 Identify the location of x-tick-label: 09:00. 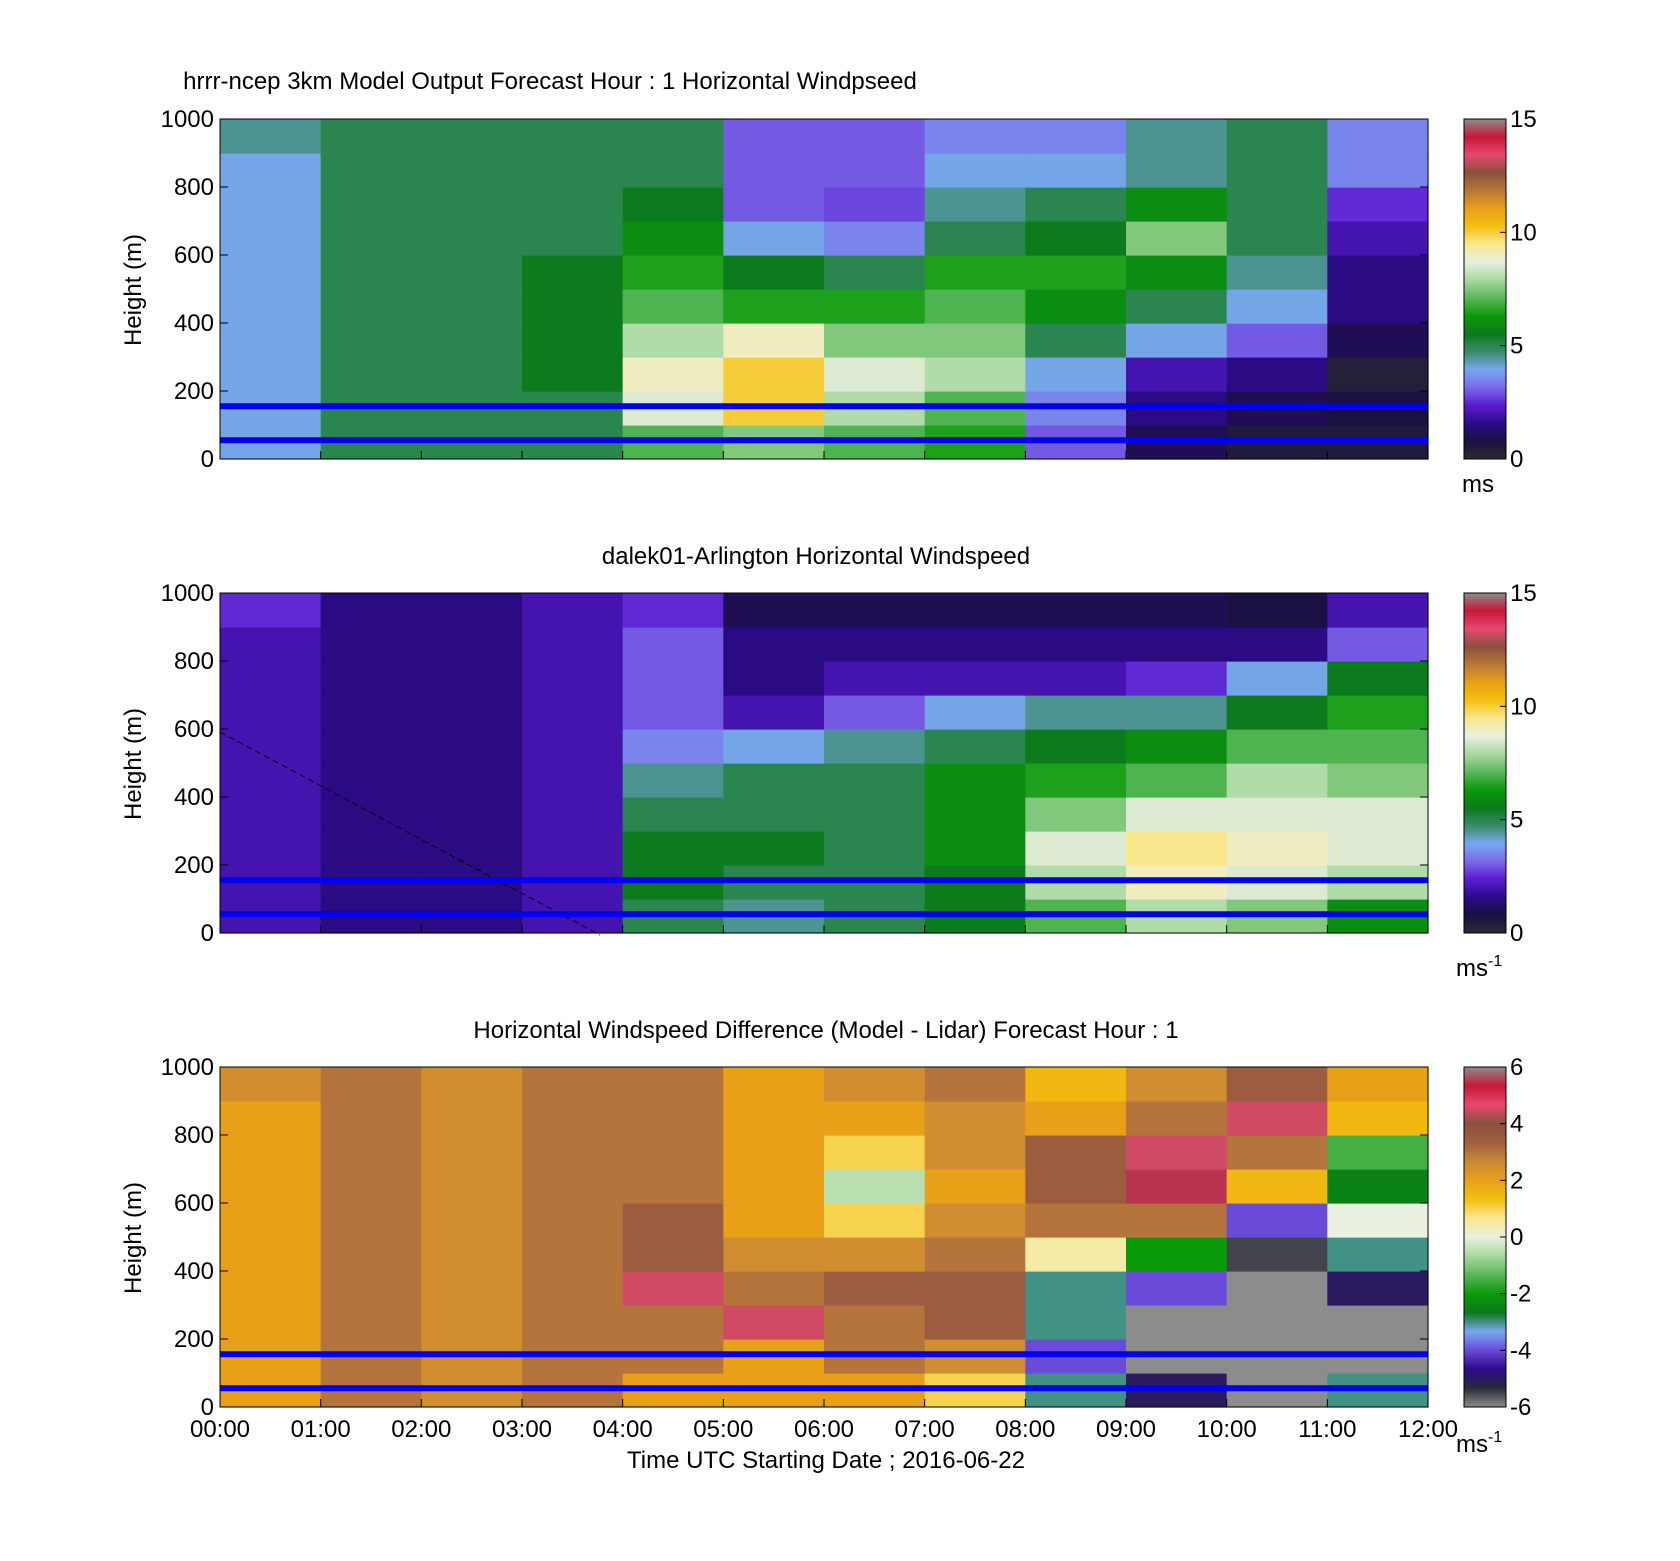
(1126, 1429).